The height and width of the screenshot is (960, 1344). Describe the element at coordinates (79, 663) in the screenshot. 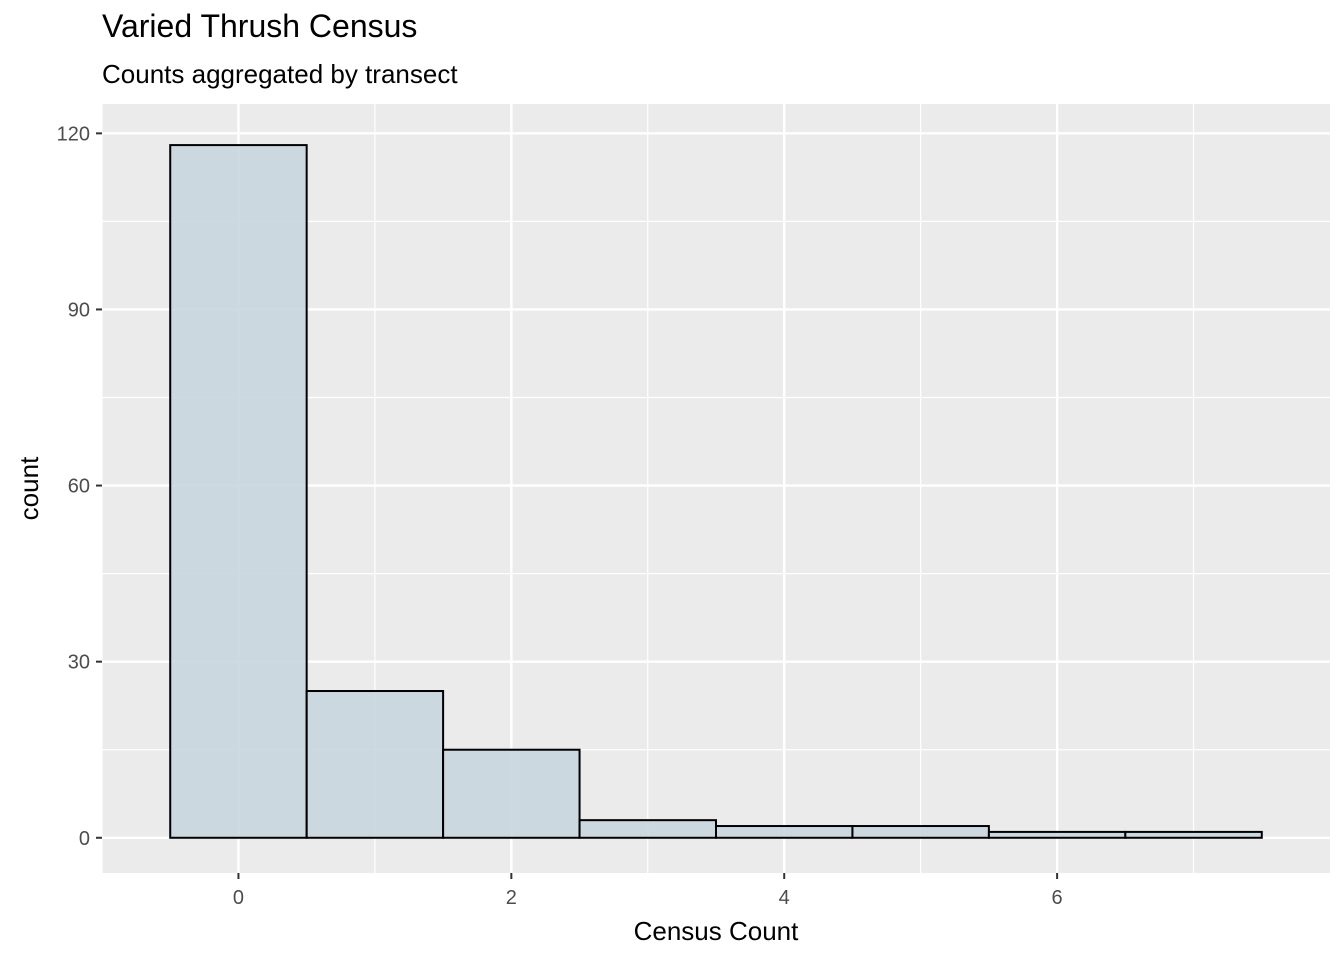

I see `y-tick-label: 30` at that location.